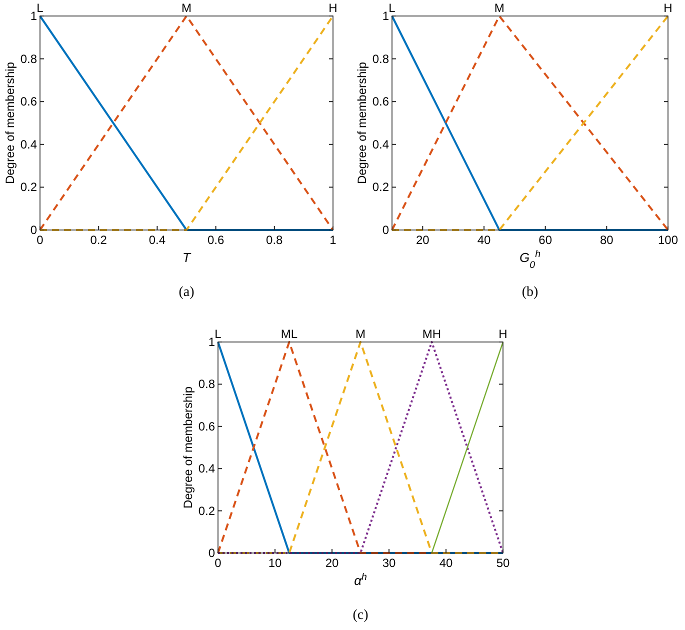 The width and height of the screenshot is (685, 630). Describe the element at coordinates (99, 240) in the screenshot. I see `x-tick-label: 0.2` at that location.